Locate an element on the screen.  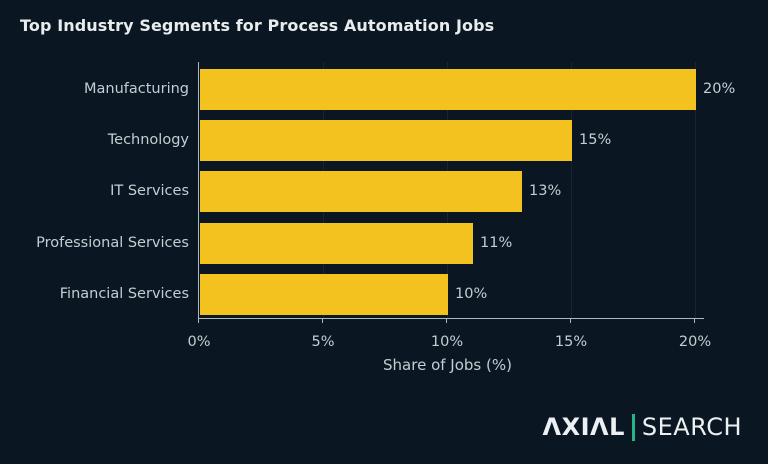
bar-value-label: 11% is located at coordinates (496, 242).